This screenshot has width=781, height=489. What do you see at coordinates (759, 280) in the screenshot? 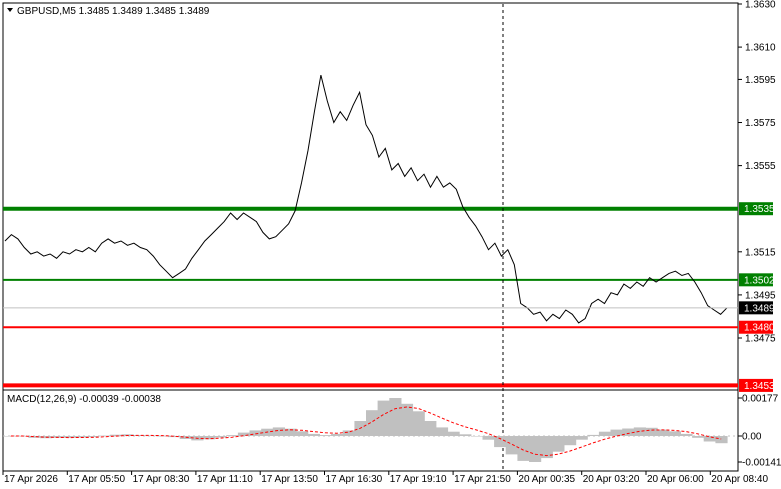
I see `level-1-3502-label: 1.3502` at bounding box center [759, 280].